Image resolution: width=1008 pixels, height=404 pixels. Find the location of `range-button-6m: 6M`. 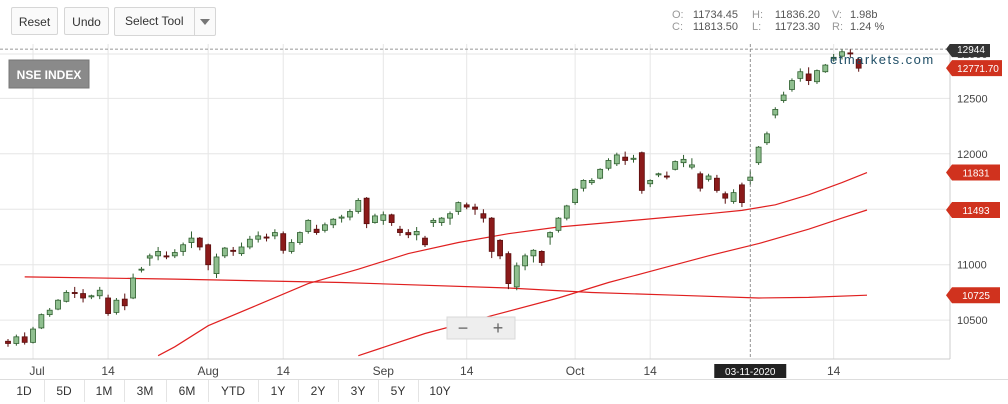

range-button-6m: 6M is located at coordinates (186, 391).